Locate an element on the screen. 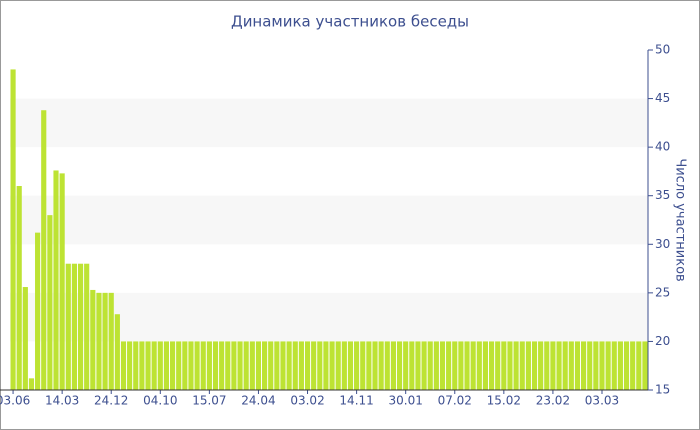 The image size is (700, 430). x-tick-label: 30.01 is located at coordinates (406, 401).